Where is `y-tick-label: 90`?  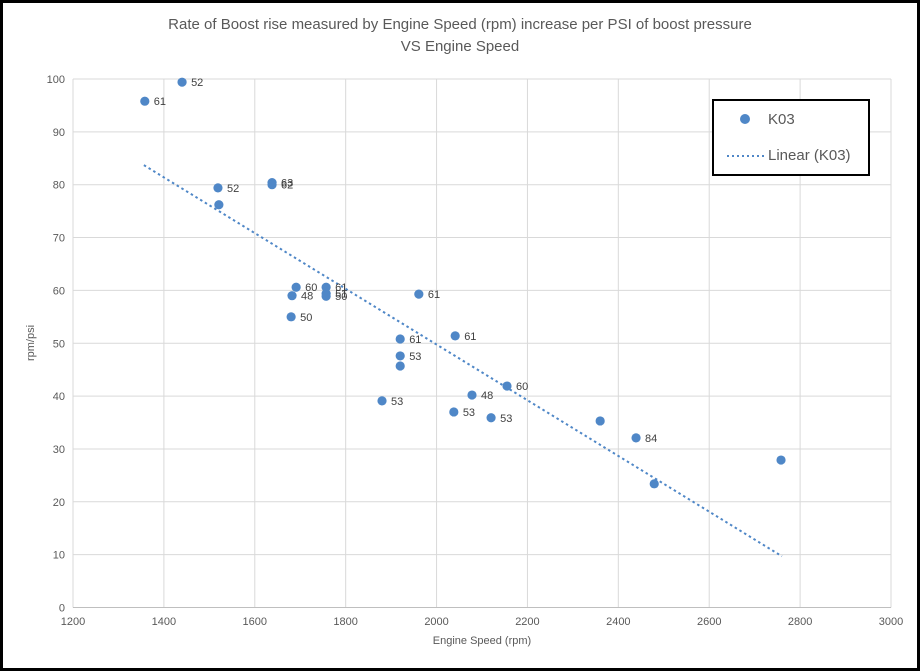 y-tick-label: 90 is located at coordinates (59, 133).